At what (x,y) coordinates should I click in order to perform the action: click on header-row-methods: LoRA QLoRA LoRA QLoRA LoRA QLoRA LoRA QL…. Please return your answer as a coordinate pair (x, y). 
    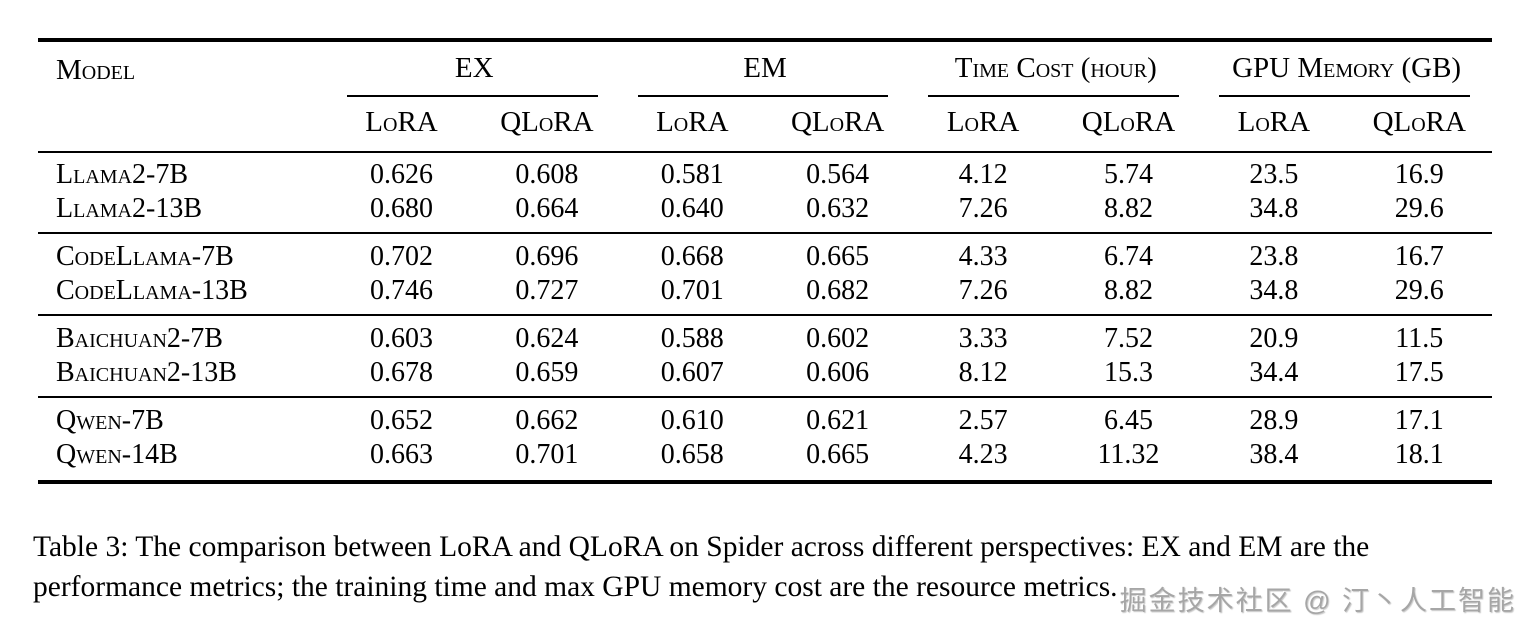
    Looking at the image, I should click on (765, 124).